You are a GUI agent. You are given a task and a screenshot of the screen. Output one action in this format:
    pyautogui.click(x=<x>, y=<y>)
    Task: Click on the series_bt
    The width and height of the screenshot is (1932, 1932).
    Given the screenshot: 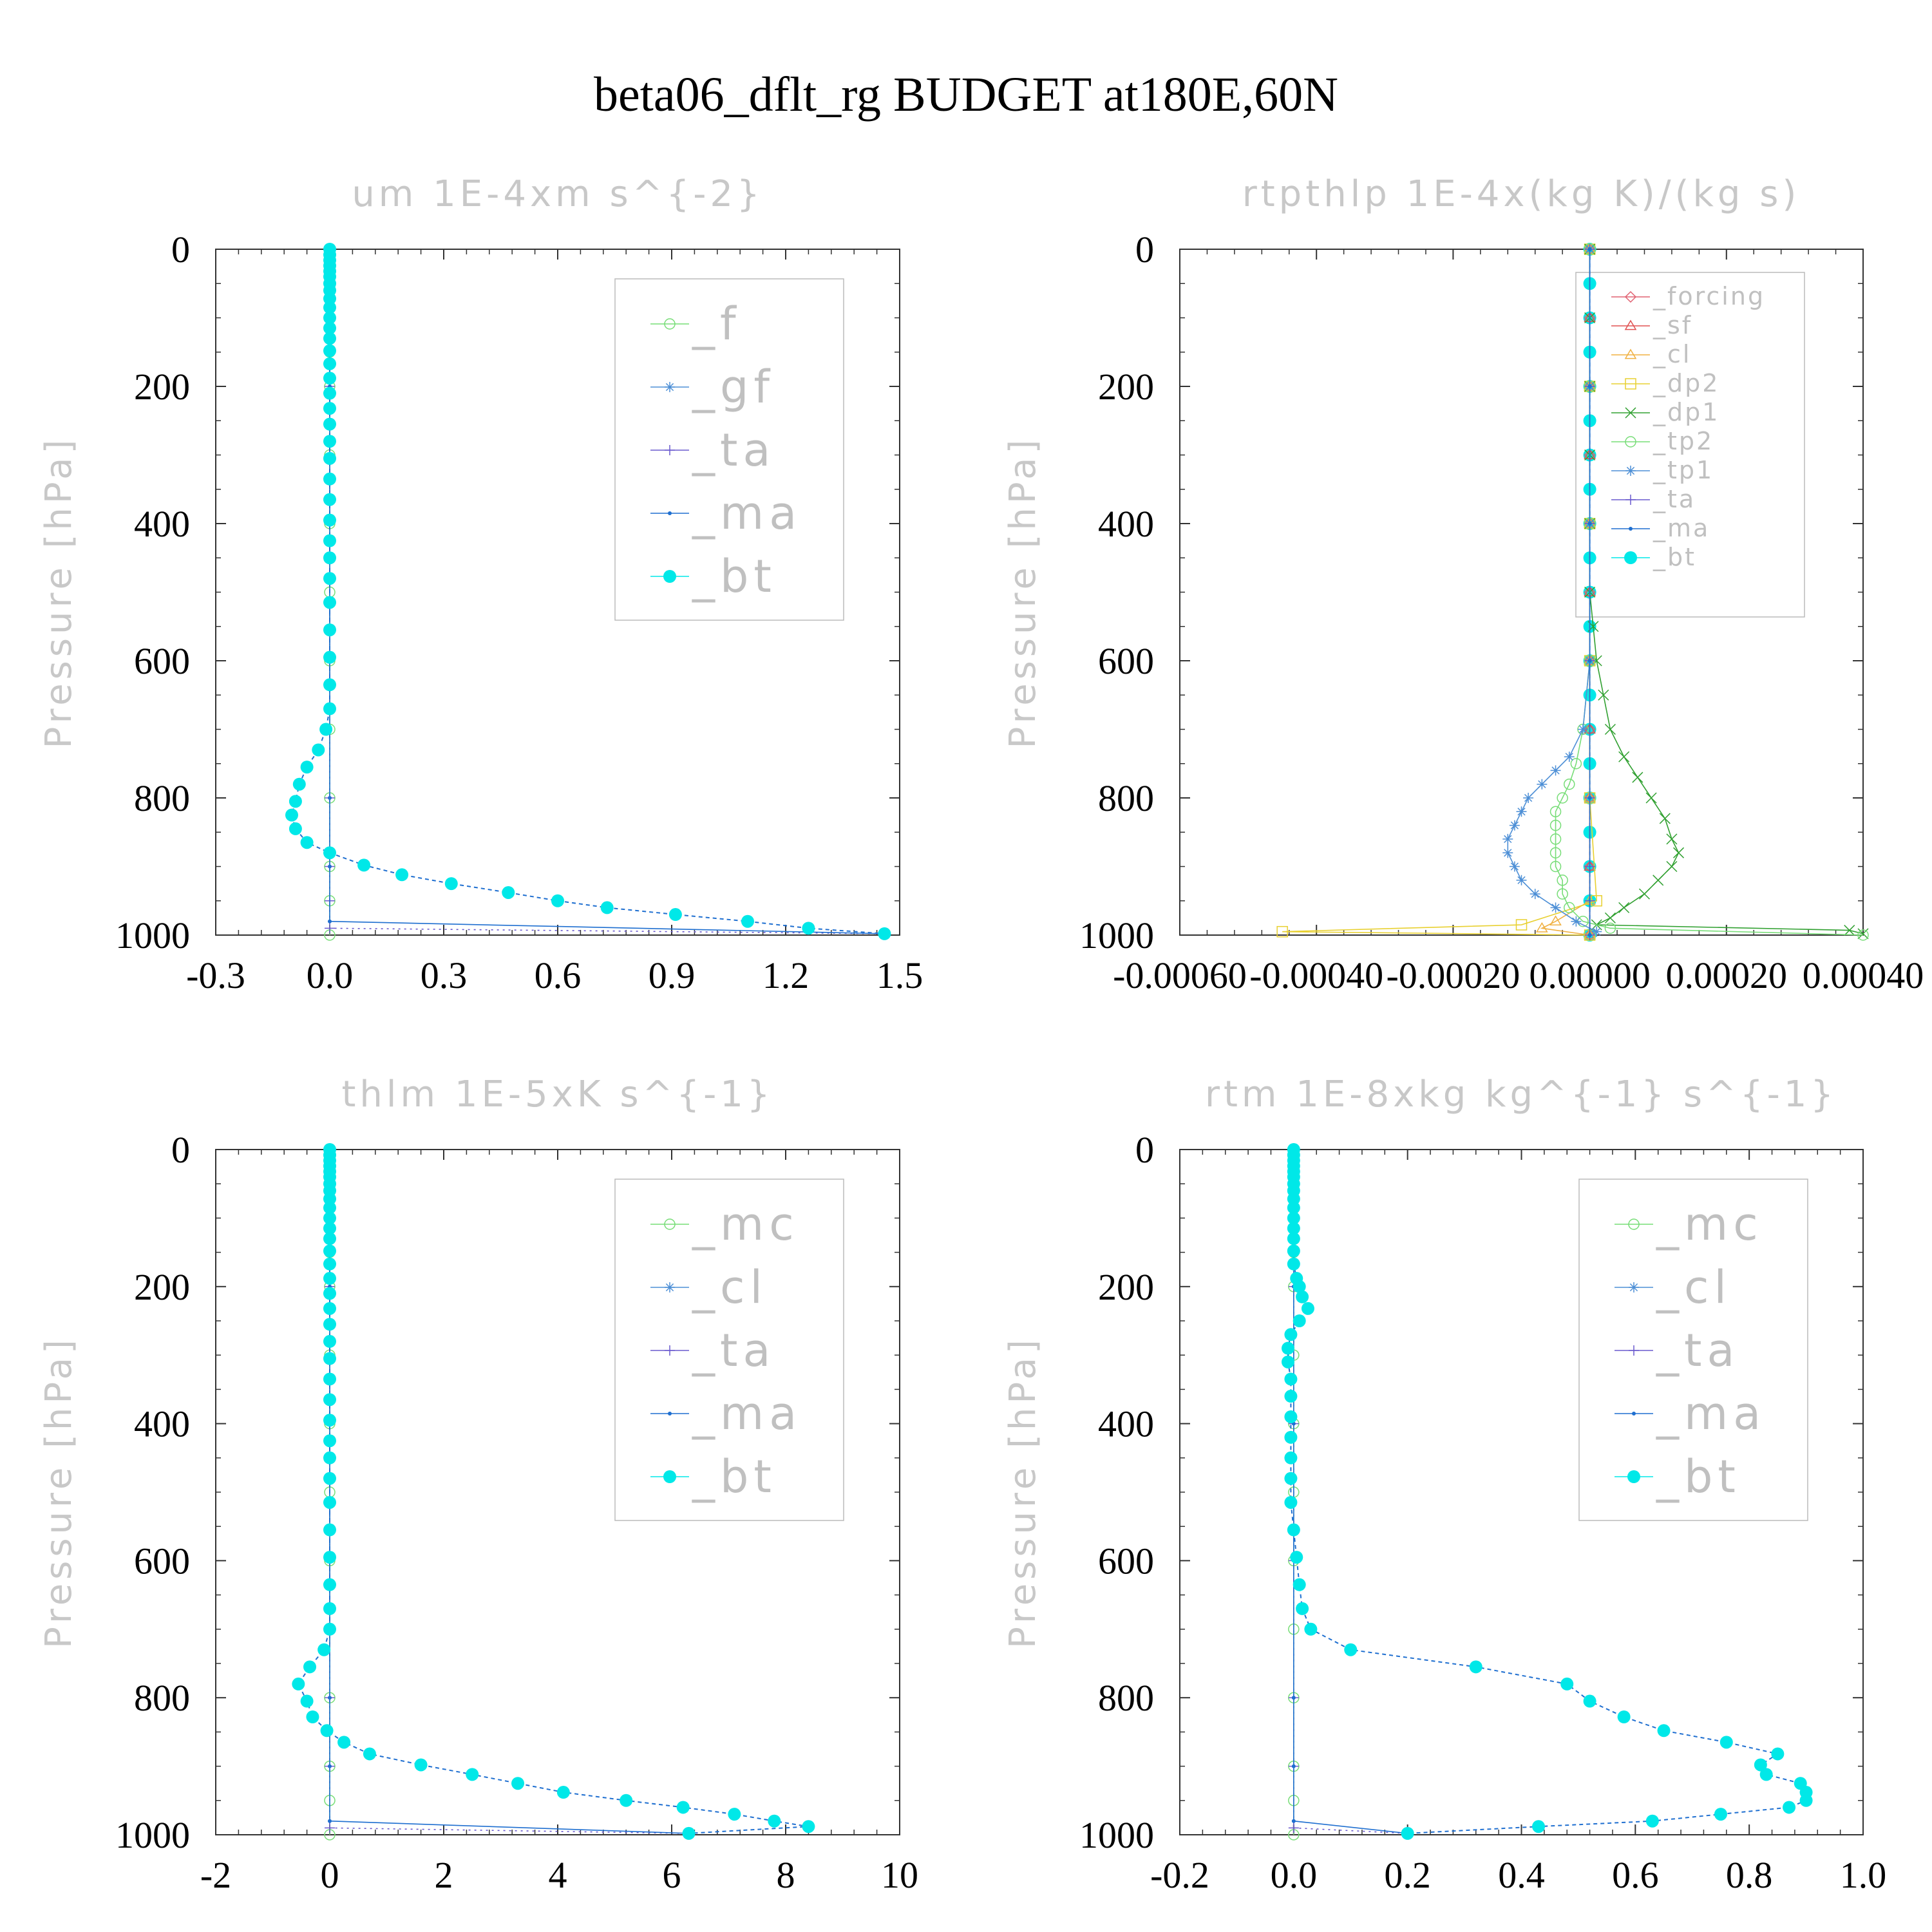 What is the action you would take?
    pyautogui.click(x=588, y=591)
    